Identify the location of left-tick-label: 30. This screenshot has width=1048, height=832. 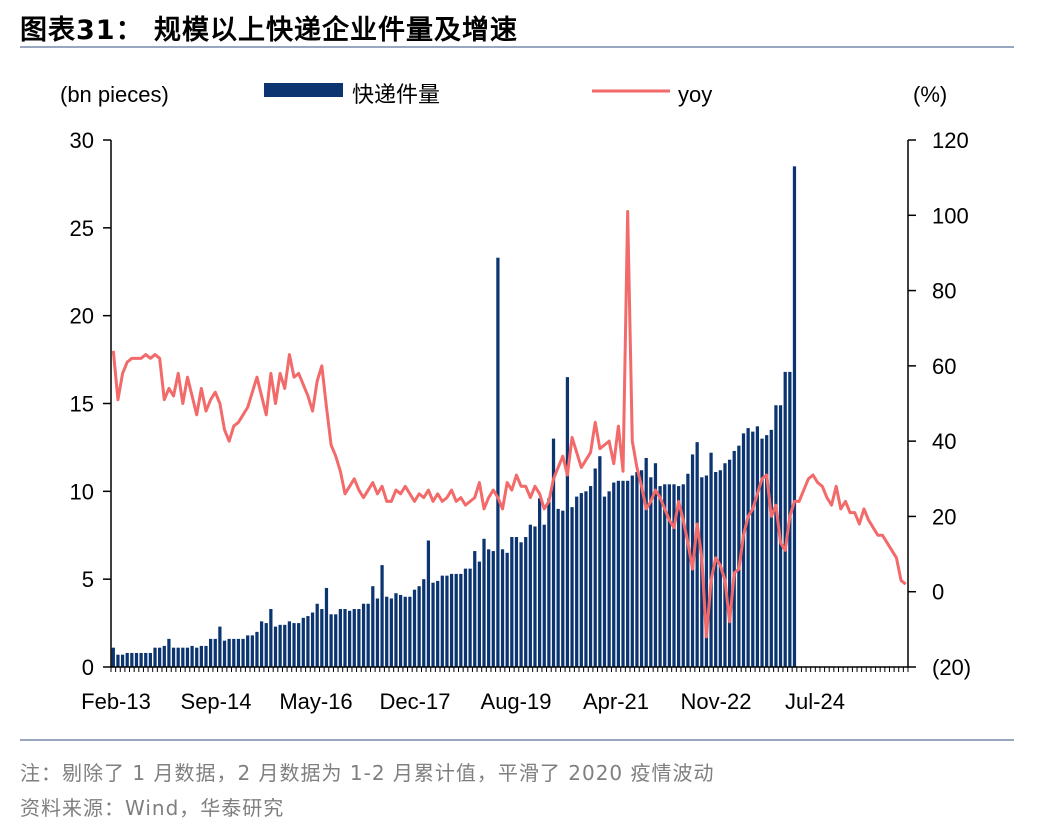
(82, 140).